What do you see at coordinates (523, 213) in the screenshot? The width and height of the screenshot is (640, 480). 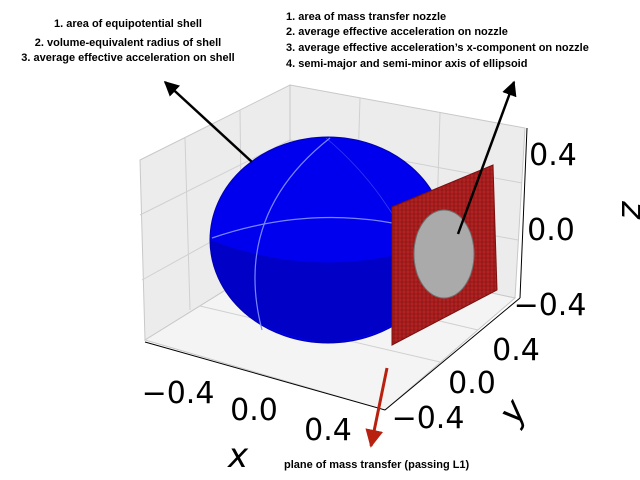 I see `z-axis-line` at bounding box center [523, 213].